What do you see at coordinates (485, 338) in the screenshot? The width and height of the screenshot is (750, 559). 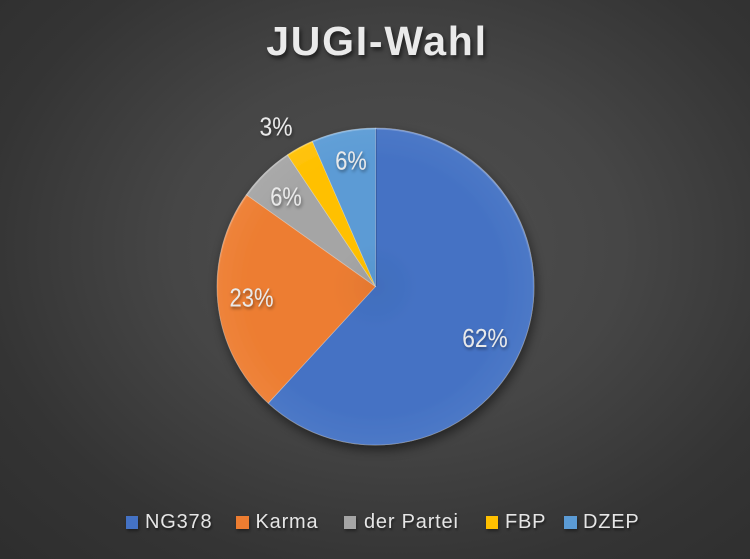 I see `svg-text: 62%` at bounding box center [485, 338].